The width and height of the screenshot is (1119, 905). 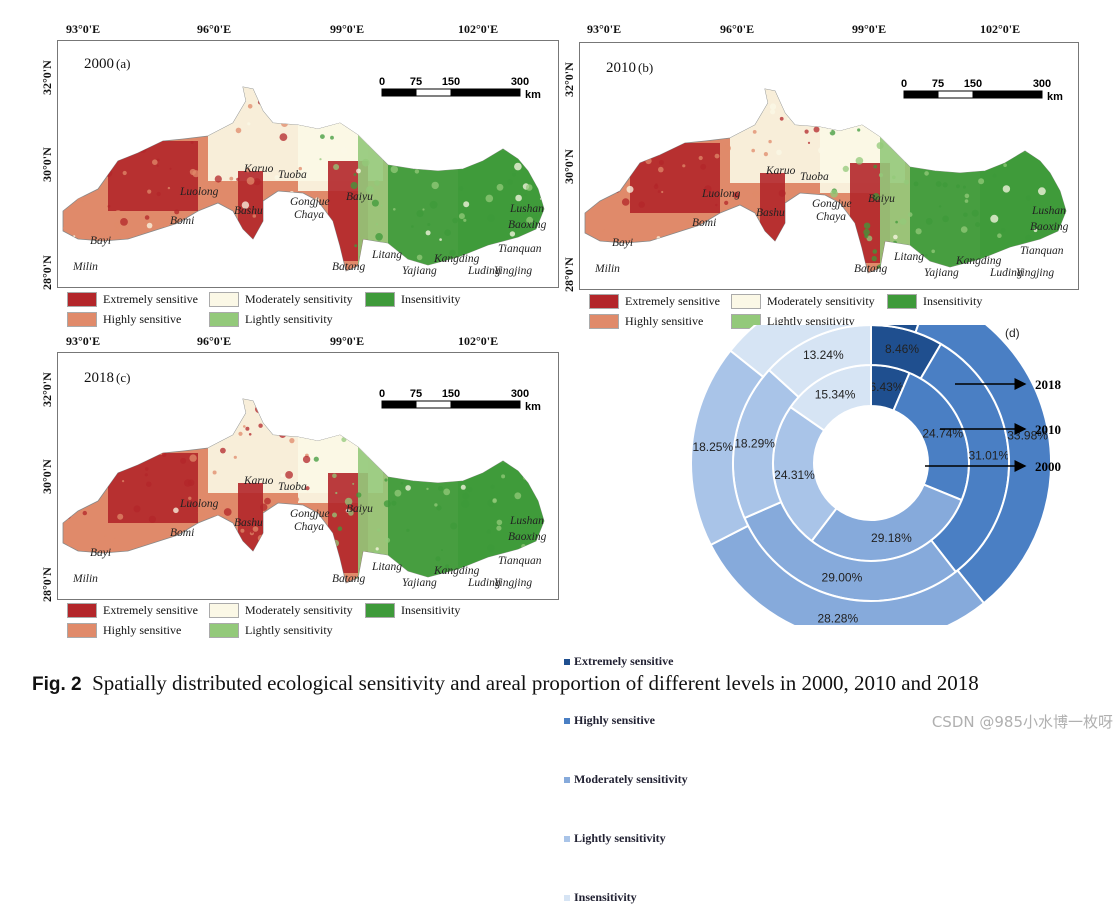 What do you see at coordinates (823, 355) in the screenshot?
I see `slice-label: 13.24%` at bounding box center [823, 355].